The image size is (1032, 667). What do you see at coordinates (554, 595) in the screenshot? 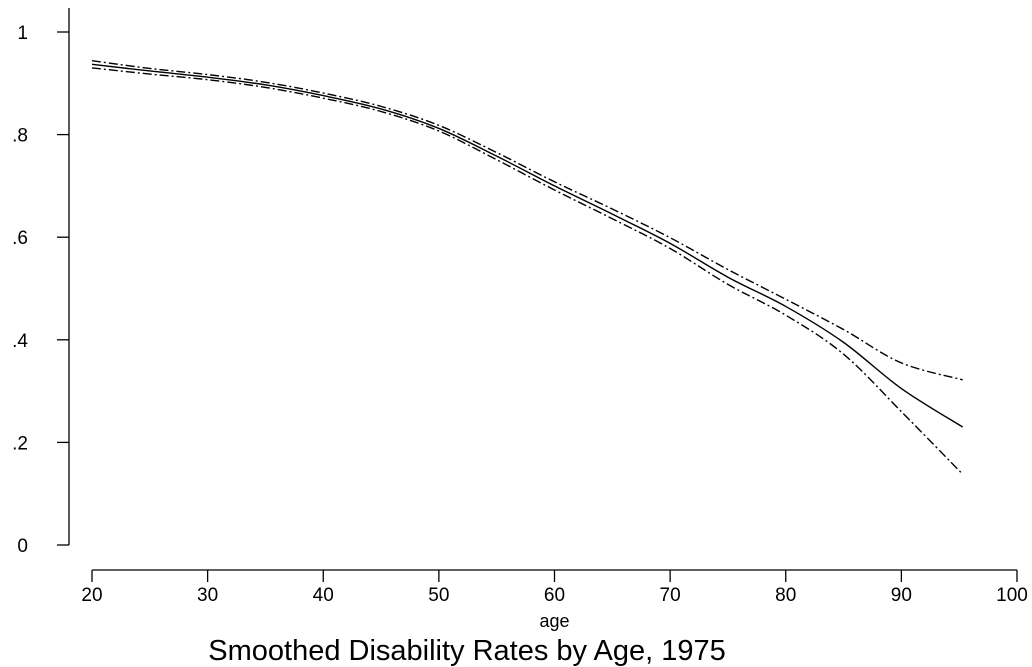
I see `x-tick-label: 60` at bounding box center [554, 595].